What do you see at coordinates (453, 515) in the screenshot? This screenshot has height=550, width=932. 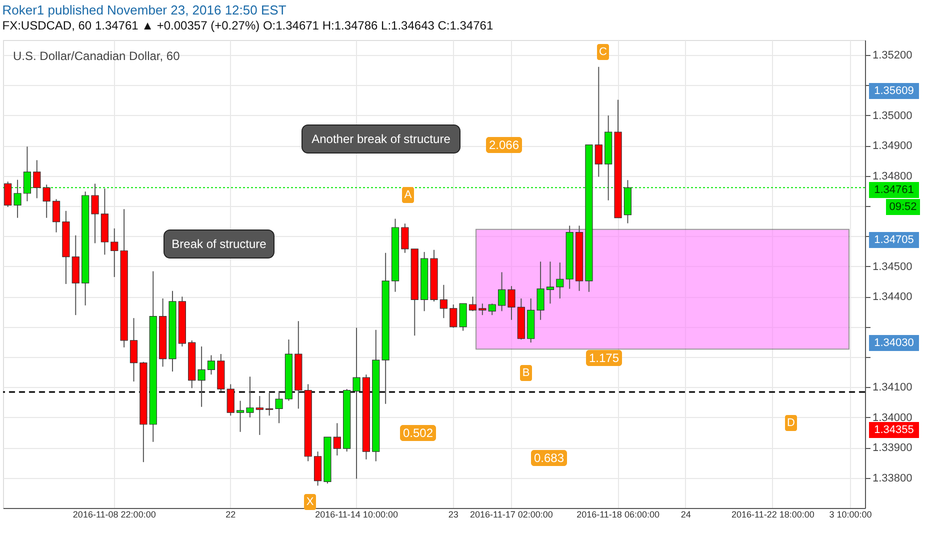 I see `x-tick-label: 23` at bounding box center [453, 515].